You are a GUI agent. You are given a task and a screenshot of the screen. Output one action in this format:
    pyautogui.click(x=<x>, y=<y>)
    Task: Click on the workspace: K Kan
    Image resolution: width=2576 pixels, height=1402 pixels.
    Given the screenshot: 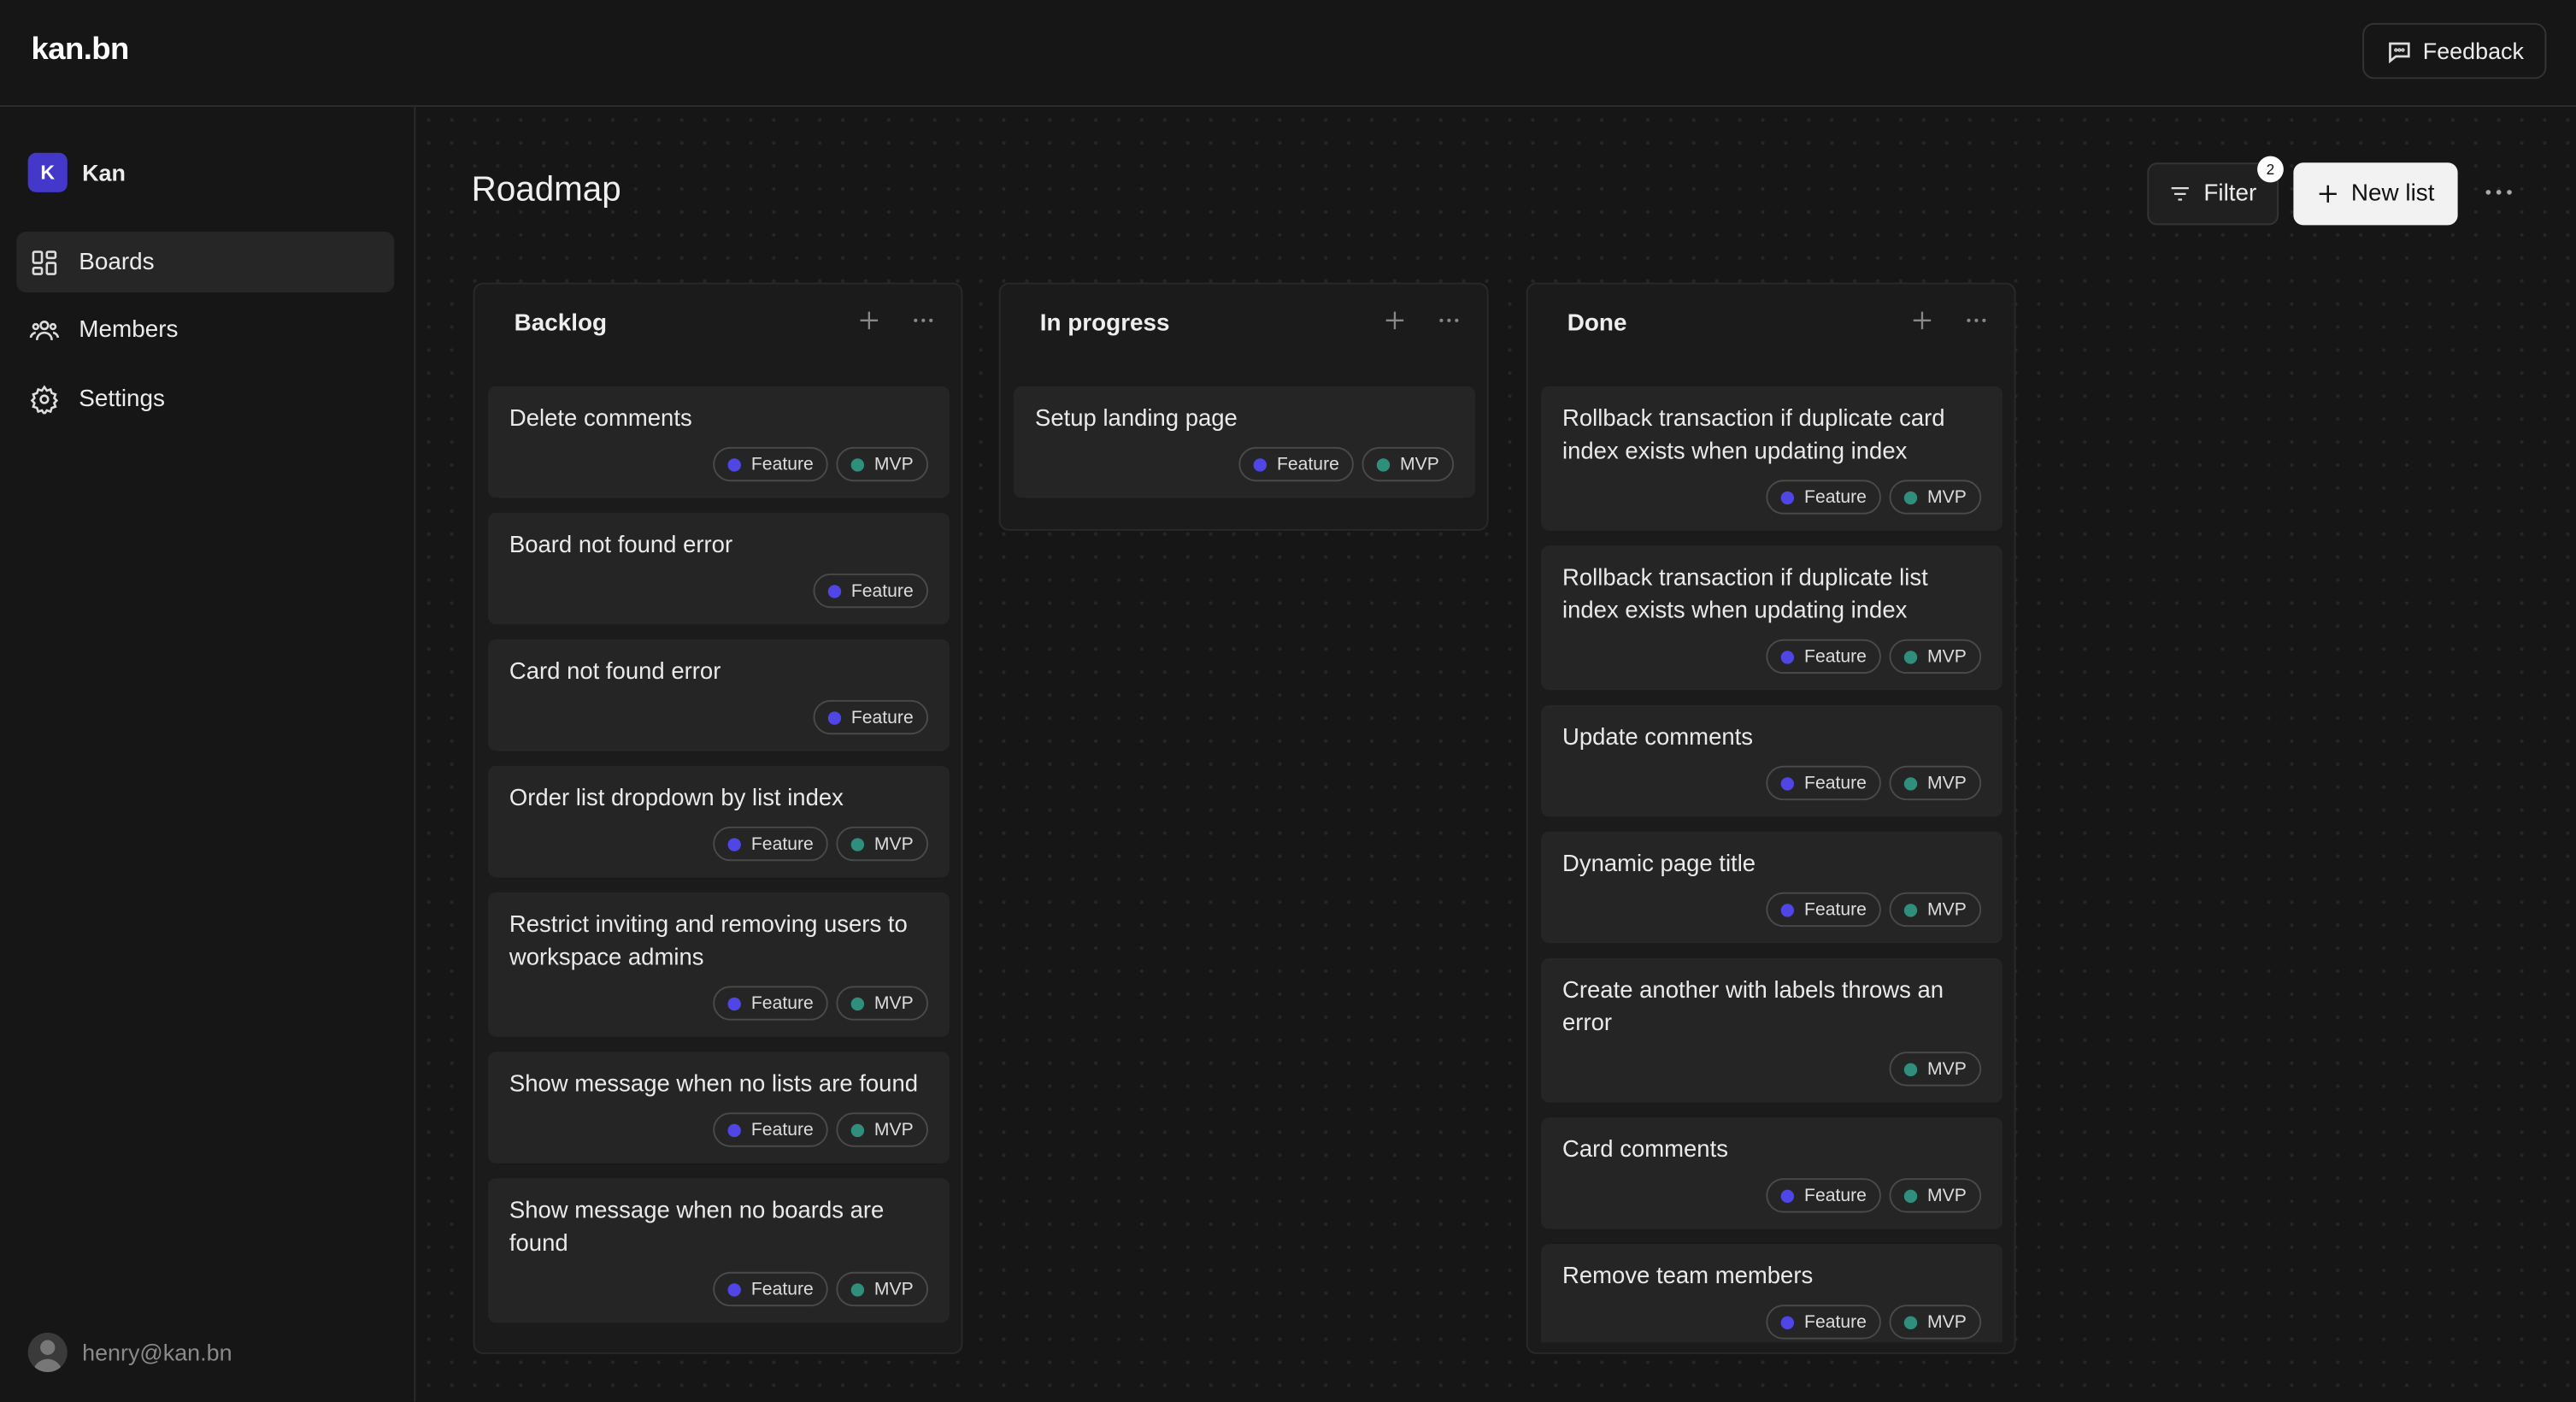 What is the action you would take?
    pyautogui.click(x=76, y=172)
    